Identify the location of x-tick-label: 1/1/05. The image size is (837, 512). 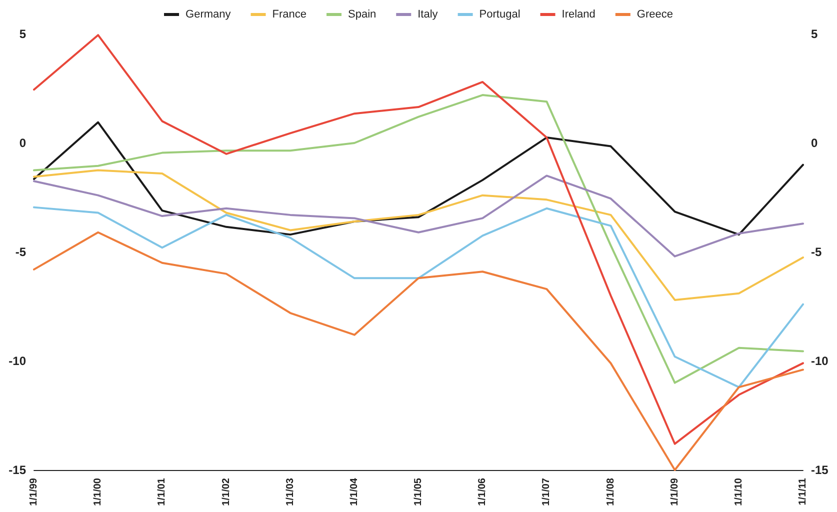
(418, 492).